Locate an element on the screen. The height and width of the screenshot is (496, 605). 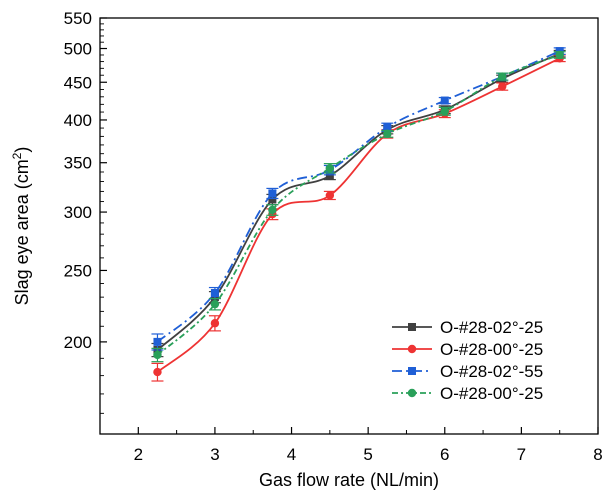
x-tick-label: 7 is located at coordinates (521, 454).